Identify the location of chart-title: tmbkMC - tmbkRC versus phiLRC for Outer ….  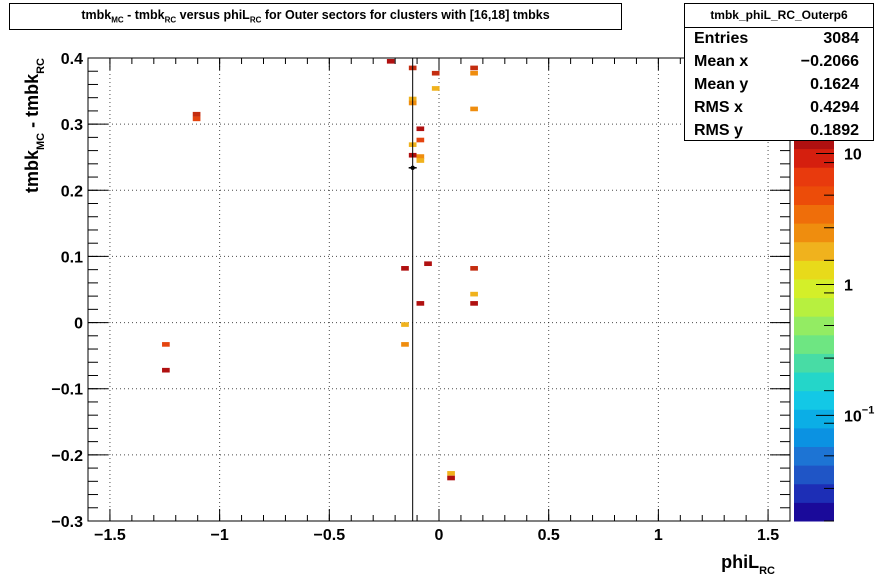
(315, 16).